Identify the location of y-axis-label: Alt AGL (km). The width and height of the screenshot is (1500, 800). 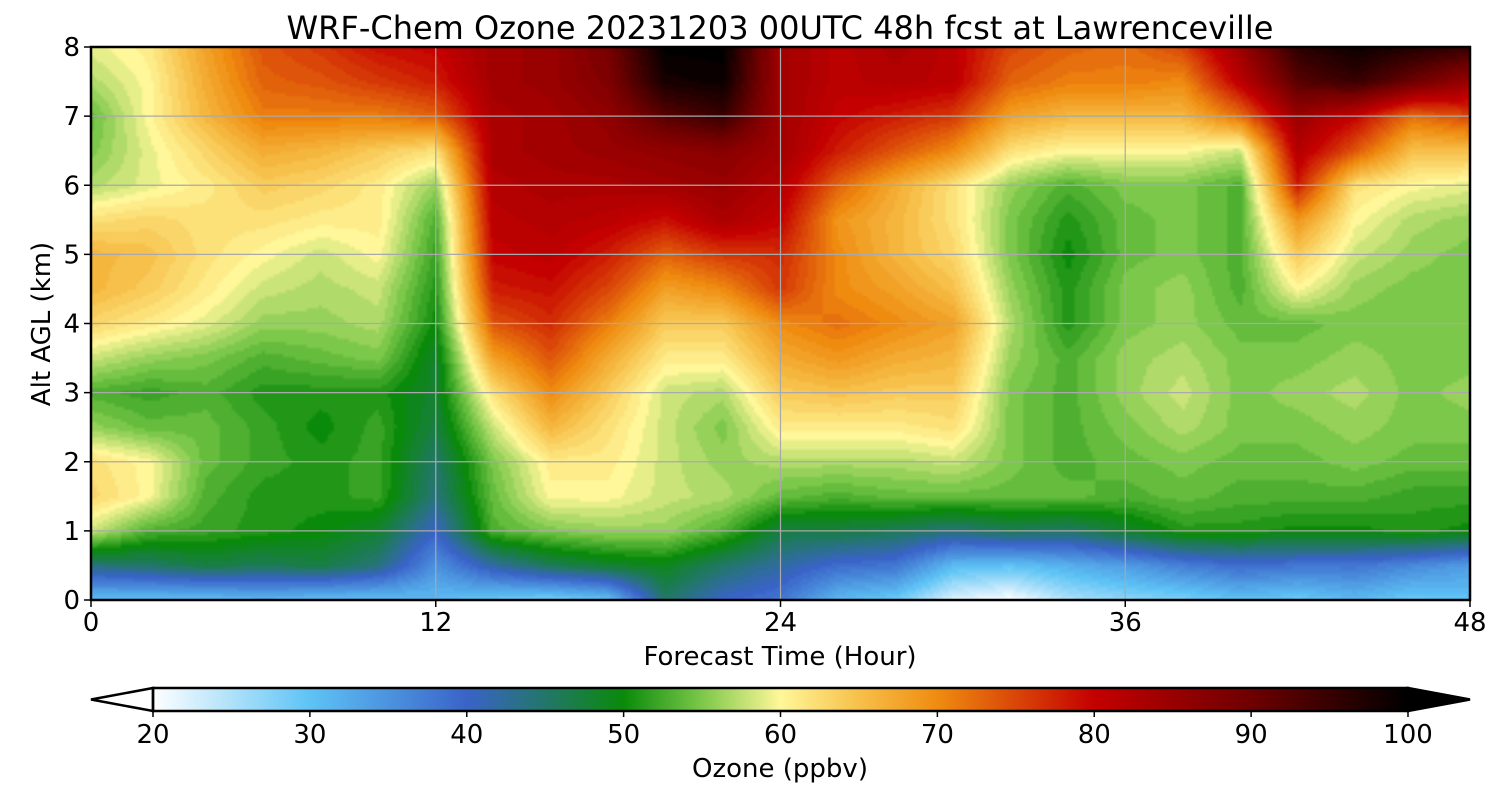
(42, 324).